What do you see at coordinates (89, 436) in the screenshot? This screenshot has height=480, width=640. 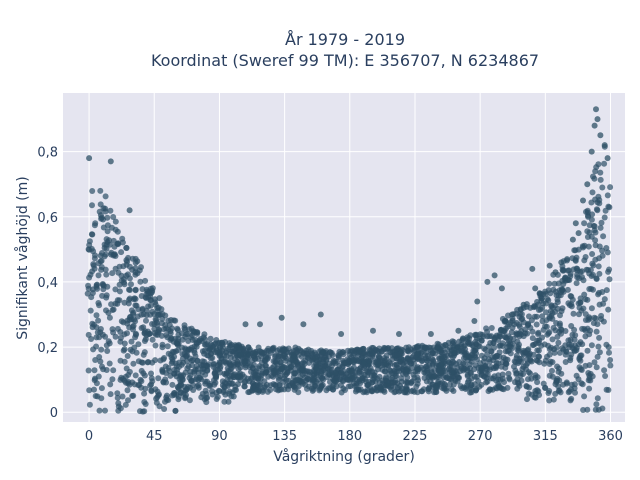 I see `x-tick-label: 0` at bounding box center [89, 436].